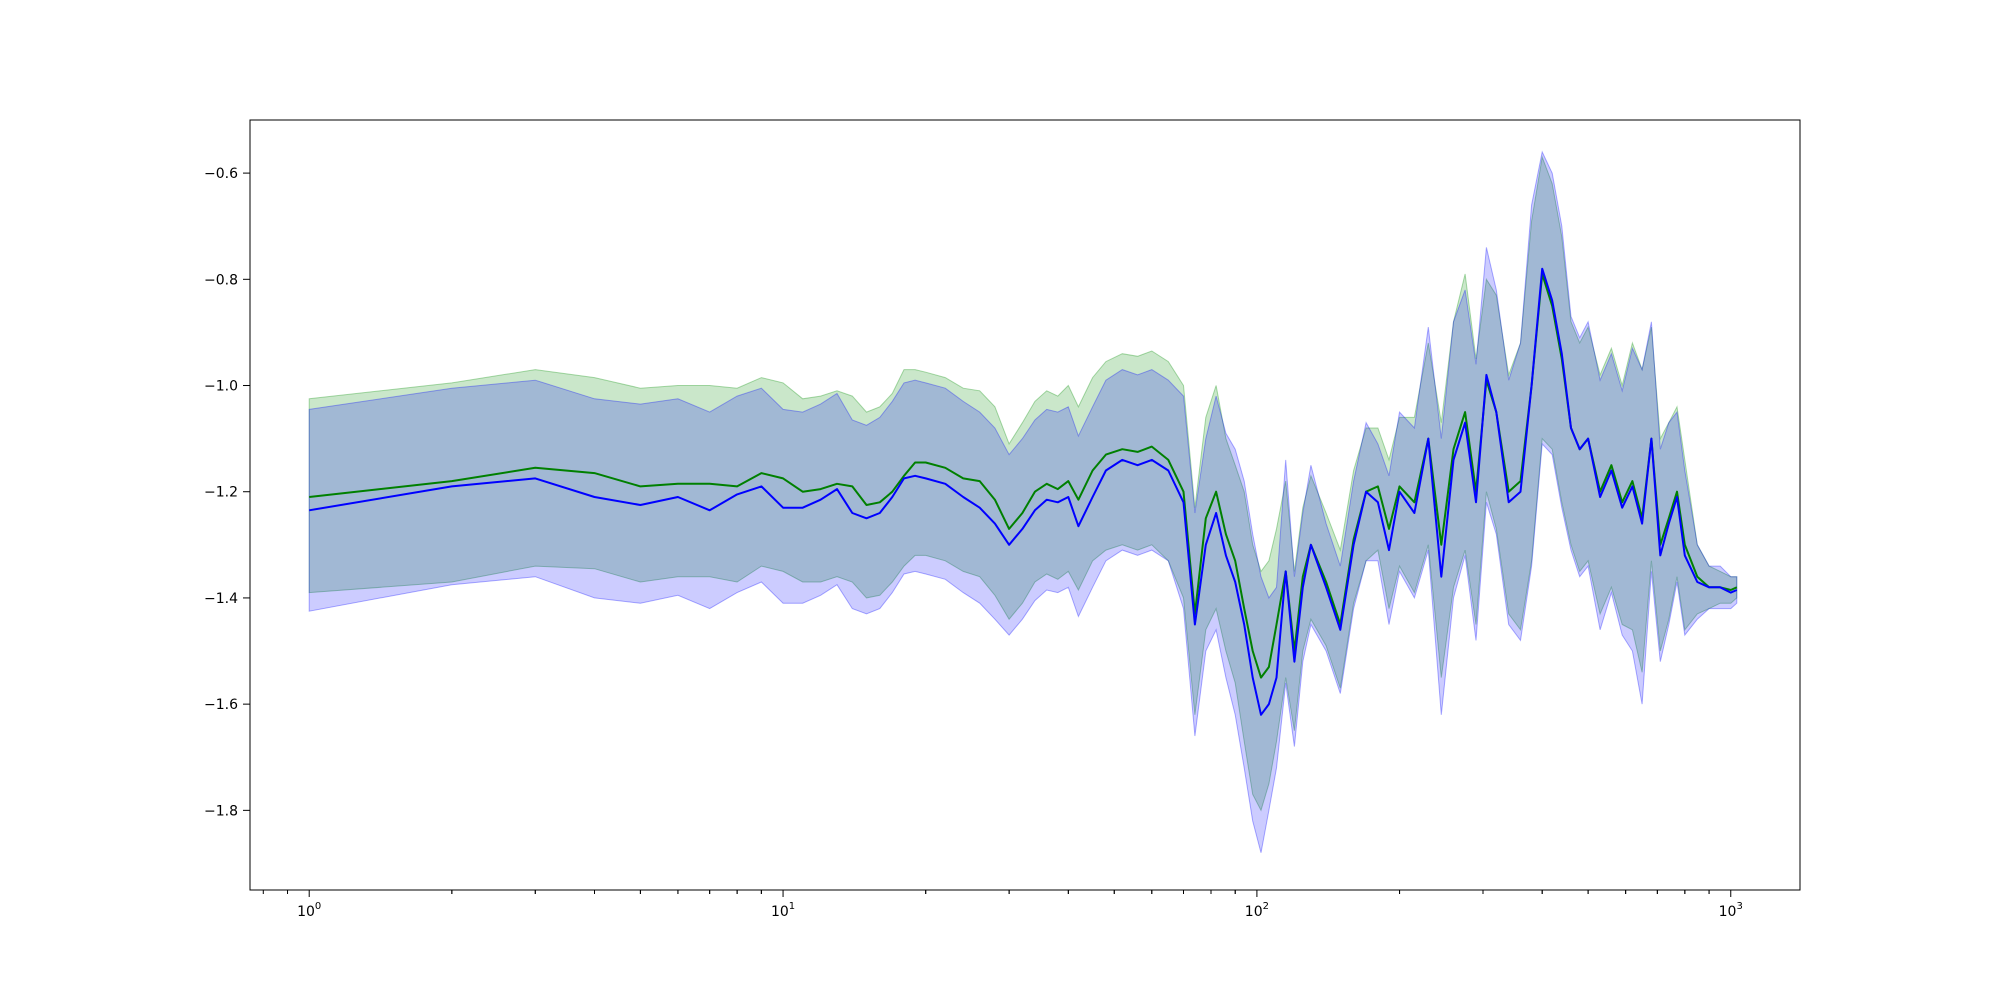  What do you see at coordinates (1731, 910) in the screenshot?
I see `x-tick-label: 10³` at bounding box center [1731, 910].